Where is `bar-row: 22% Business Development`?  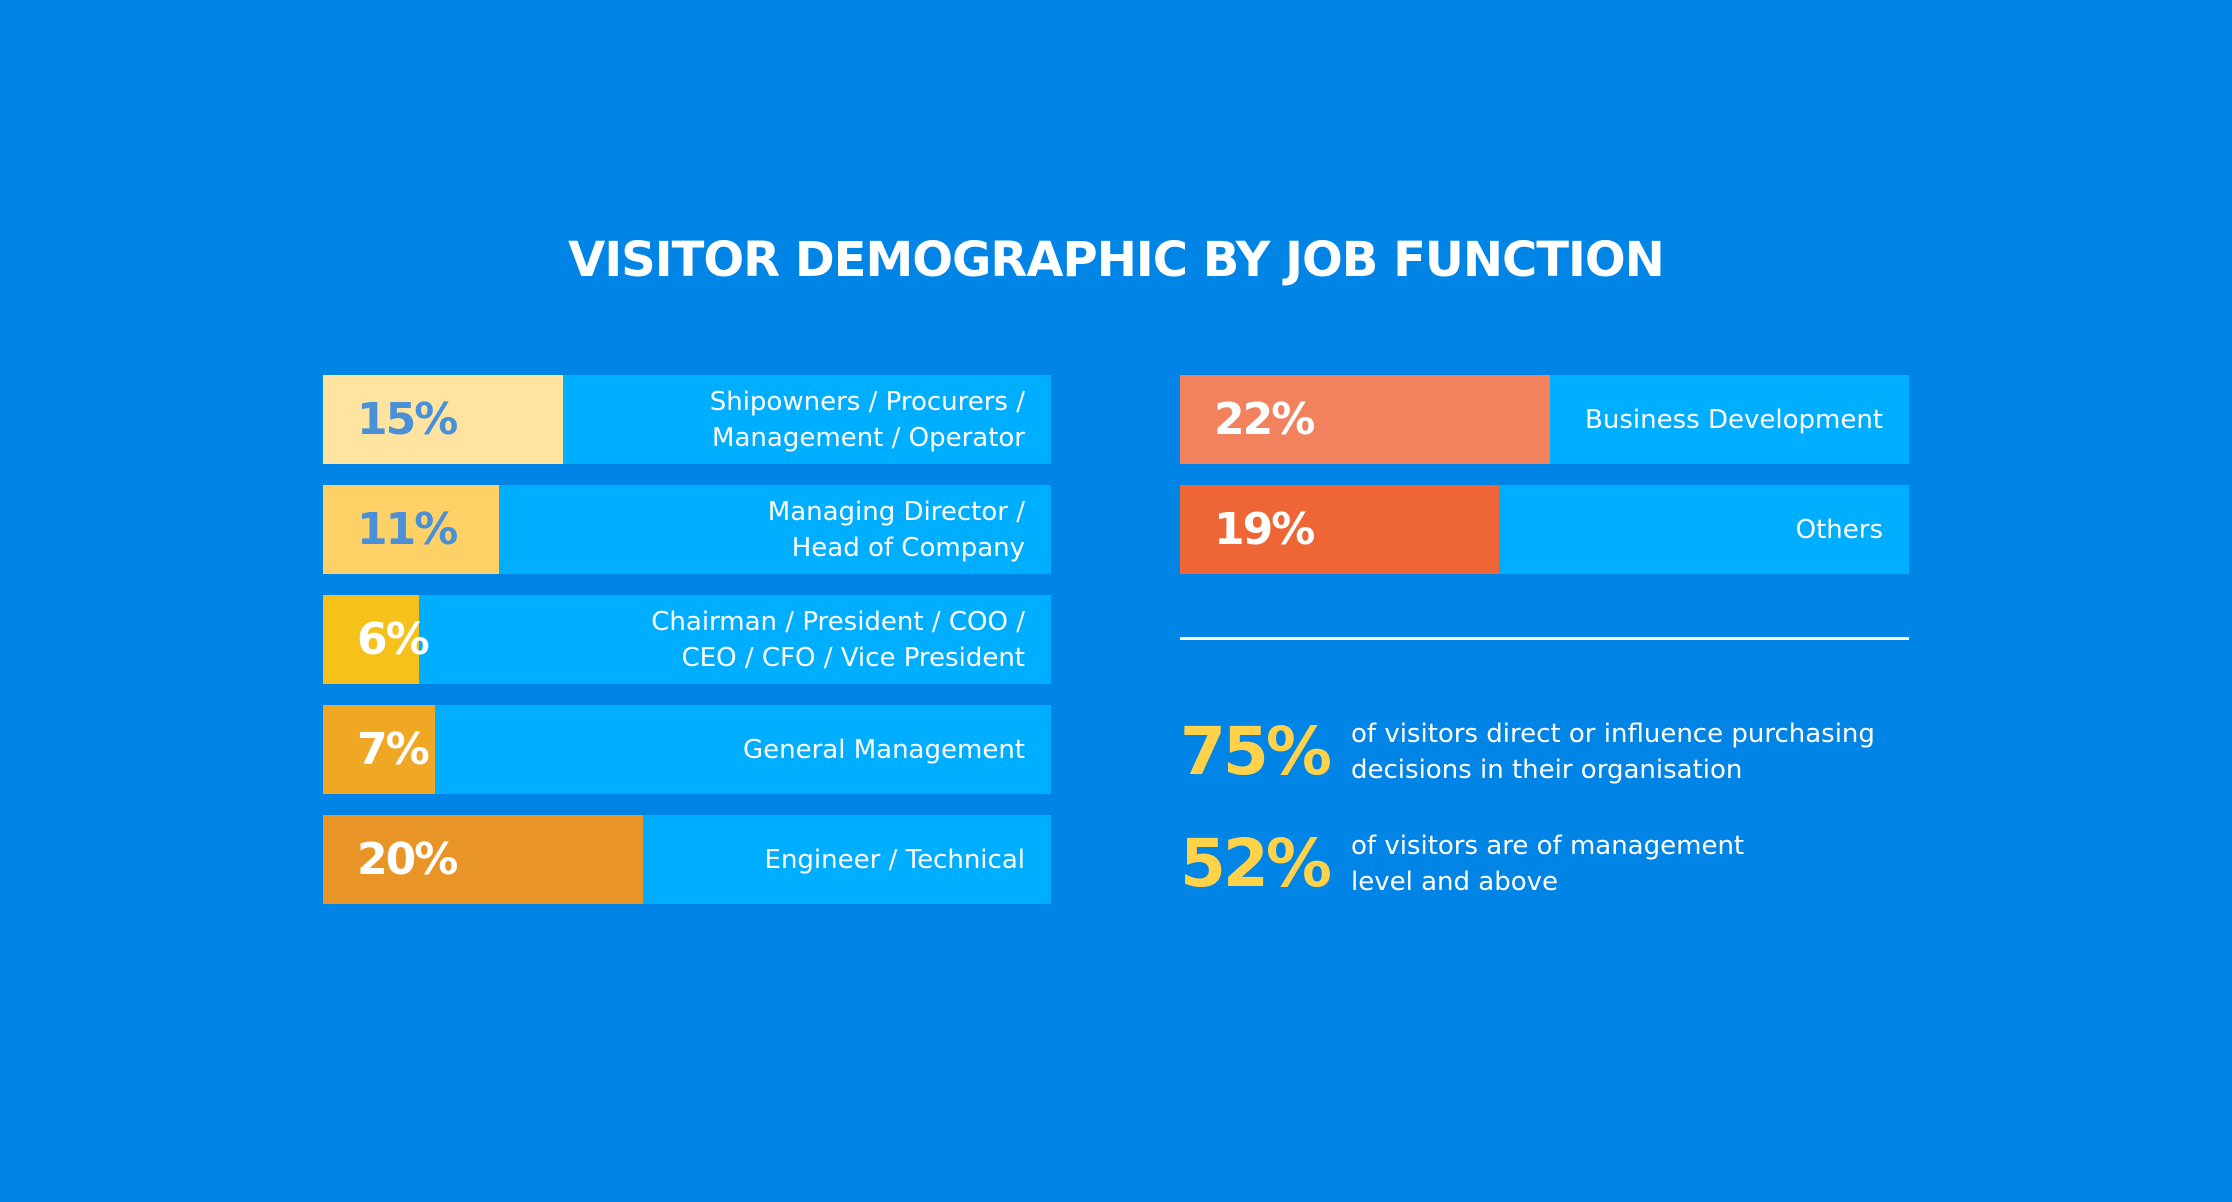
bar-row: 22% Business Development is located at coordinates (1544, 419).